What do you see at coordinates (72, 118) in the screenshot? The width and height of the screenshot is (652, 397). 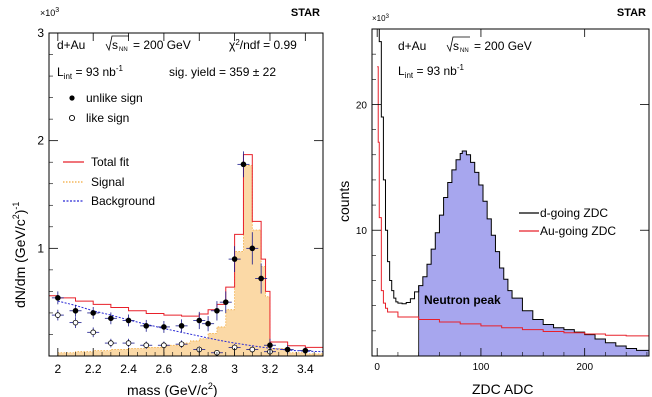 I see `legend-open-circle-icon` at bounding box center [72, 118].